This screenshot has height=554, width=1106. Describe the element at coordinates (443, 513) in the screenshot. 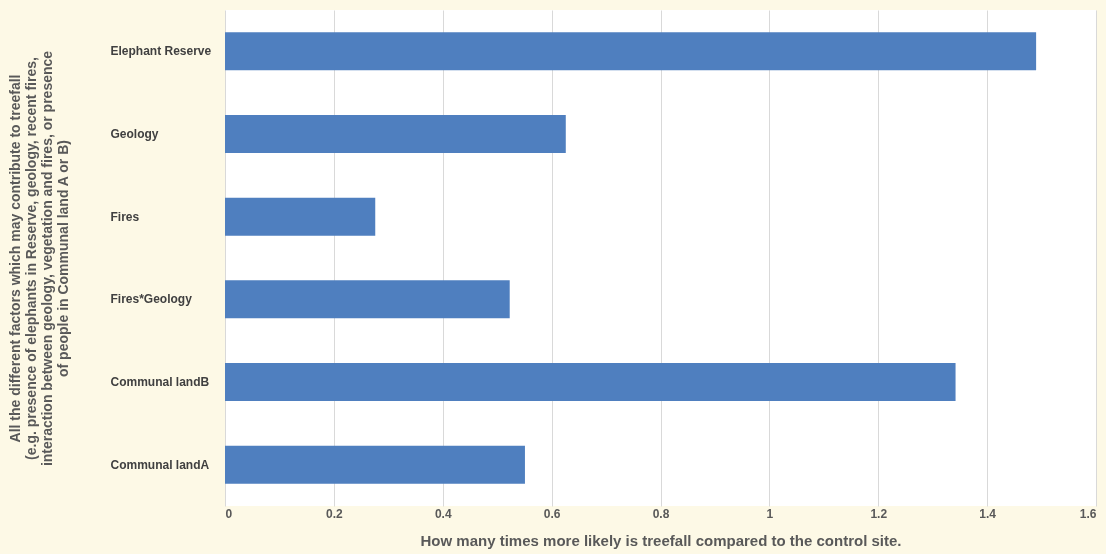

I see `x-tick-label: 0.4` at that location.